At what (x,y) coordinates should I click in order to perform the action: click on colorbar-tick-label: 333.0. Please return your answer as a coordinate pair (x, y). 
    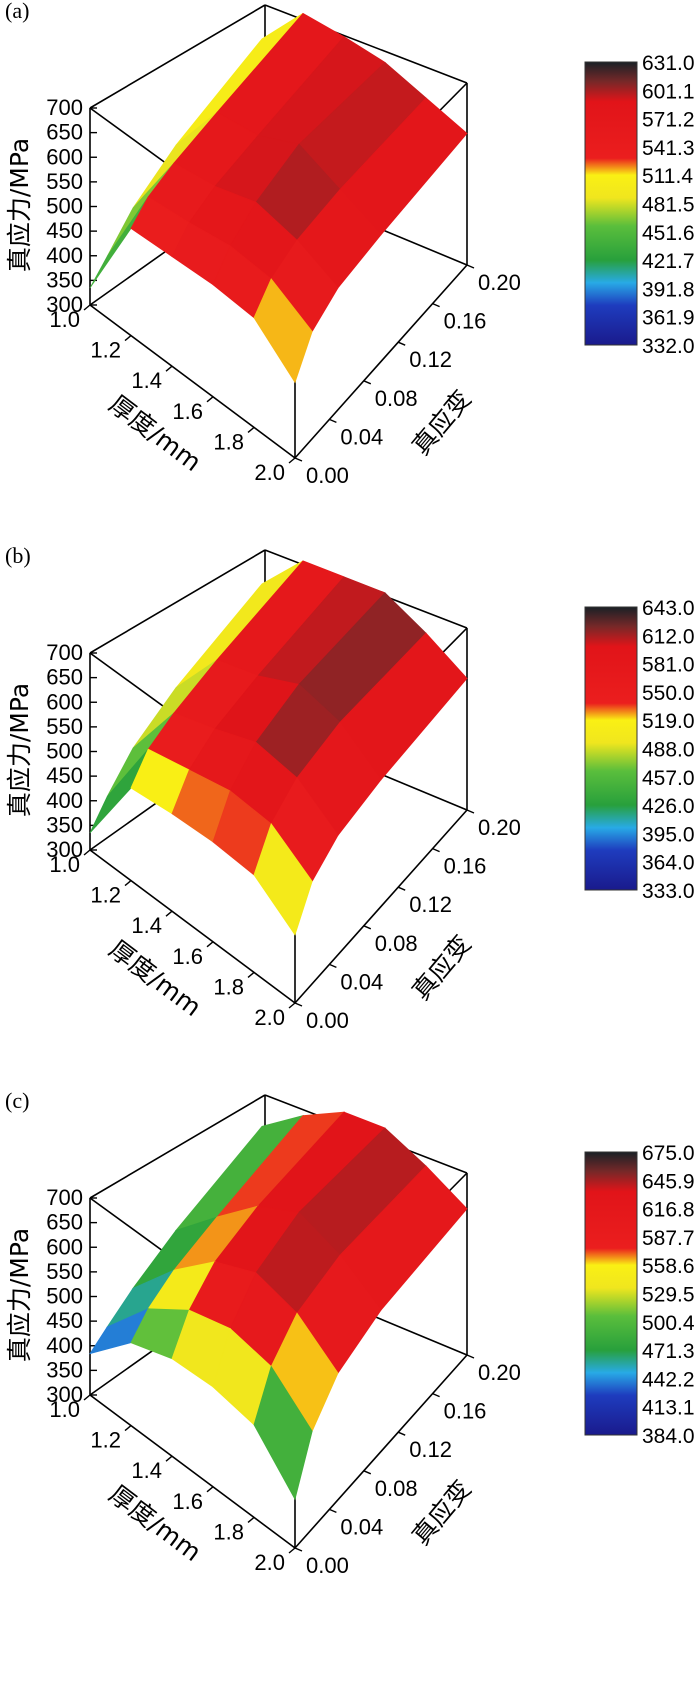
    Looking at the image, I should click on (668, 891).